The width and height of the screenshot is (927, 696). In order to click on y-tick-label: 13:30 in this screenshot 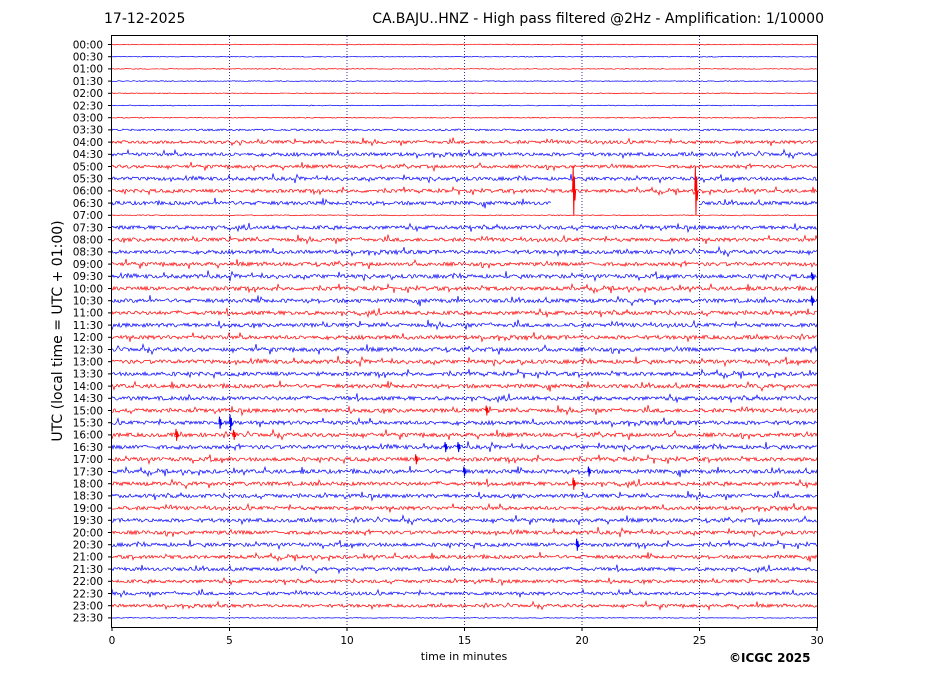, I will do `click(88, 375)`.